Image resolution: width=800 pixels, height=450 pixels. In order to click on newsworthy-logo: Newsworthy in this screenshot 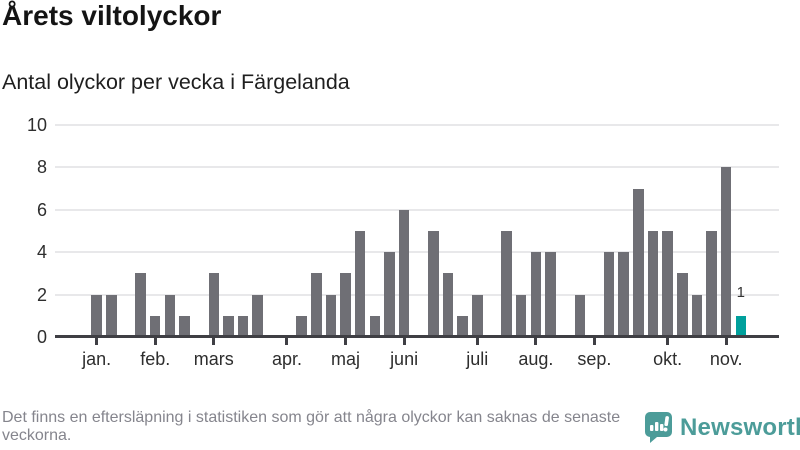, I will do `click(722, 427)`.